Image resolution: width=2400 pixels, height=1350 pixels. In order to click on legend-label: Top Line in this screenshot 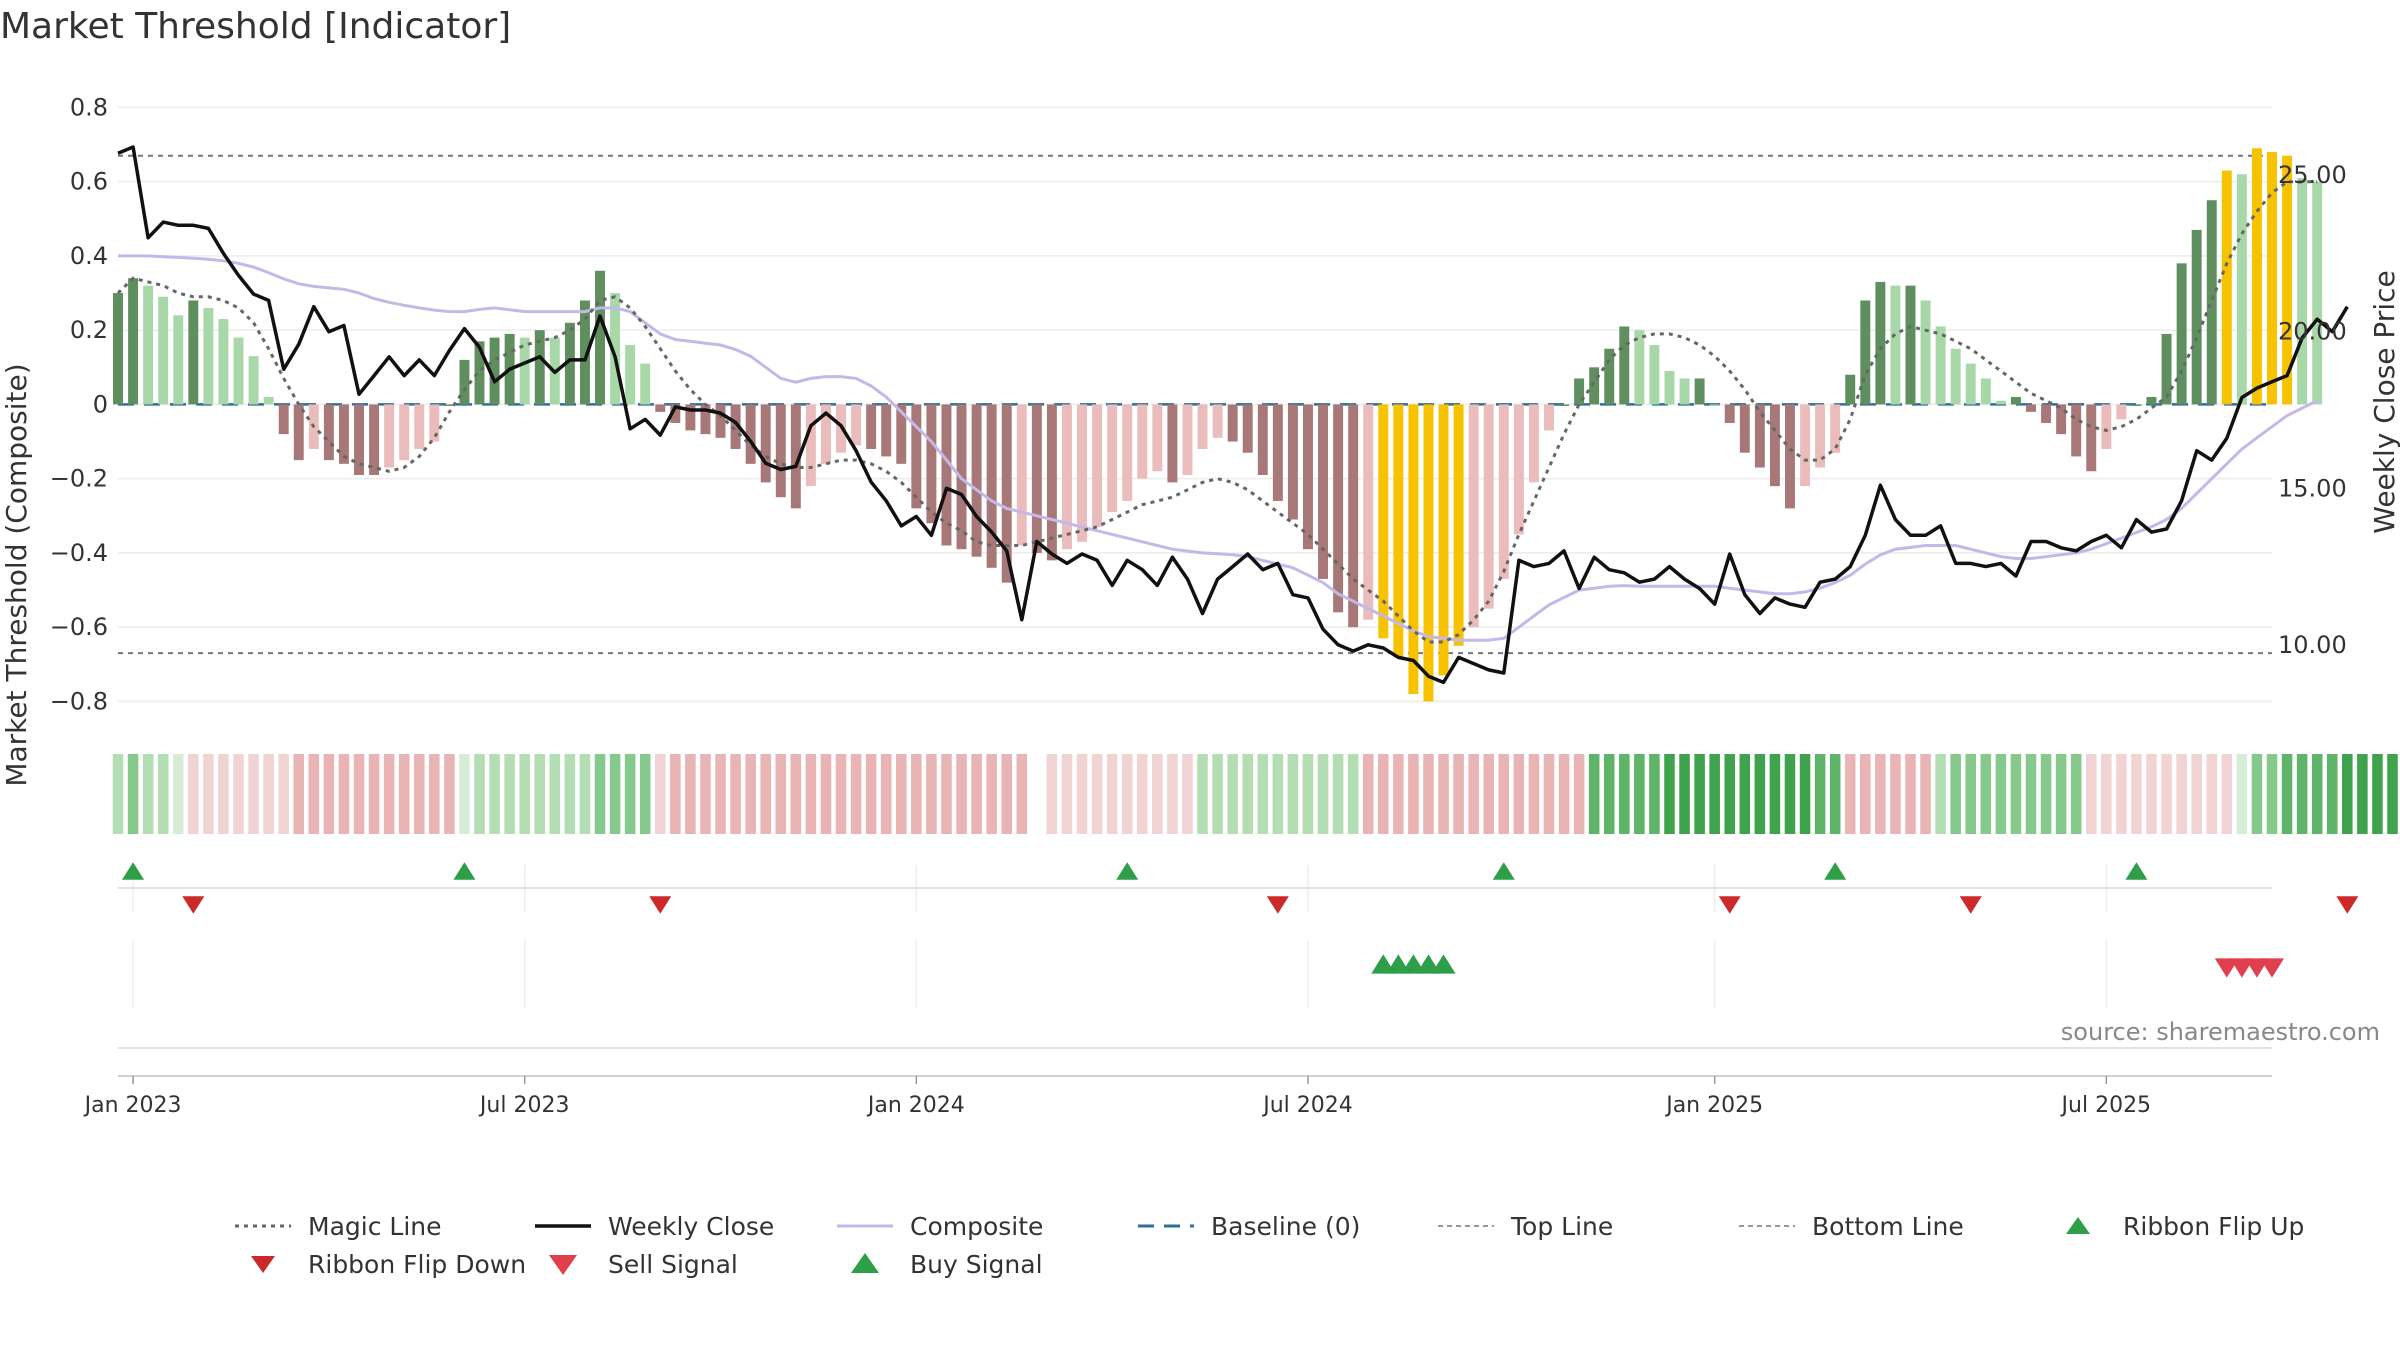, I will do `click(1561, 1226)`.